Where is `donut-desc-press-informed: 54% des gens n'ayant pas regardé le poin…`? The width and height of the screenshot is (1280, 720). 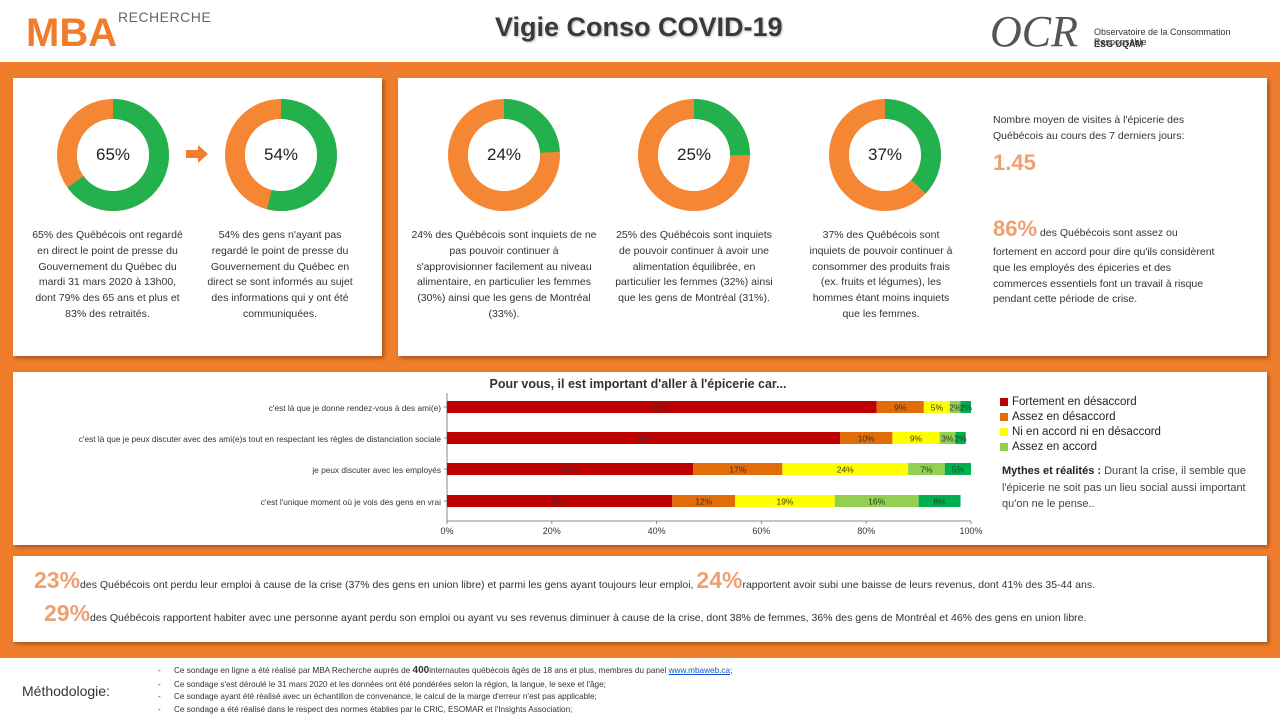
donut-desc-press-informed: 54% des gens n'ayant pas regardé le poin… is located at coordinates (280, 274).